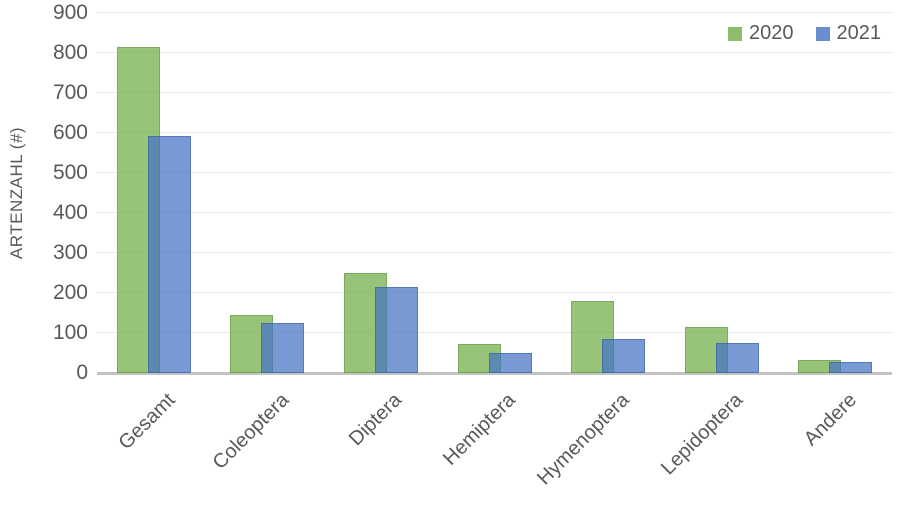 The width and height of the screenshot is (900, 506). I want to click on y-tick-label: 900, so click(70, 12).